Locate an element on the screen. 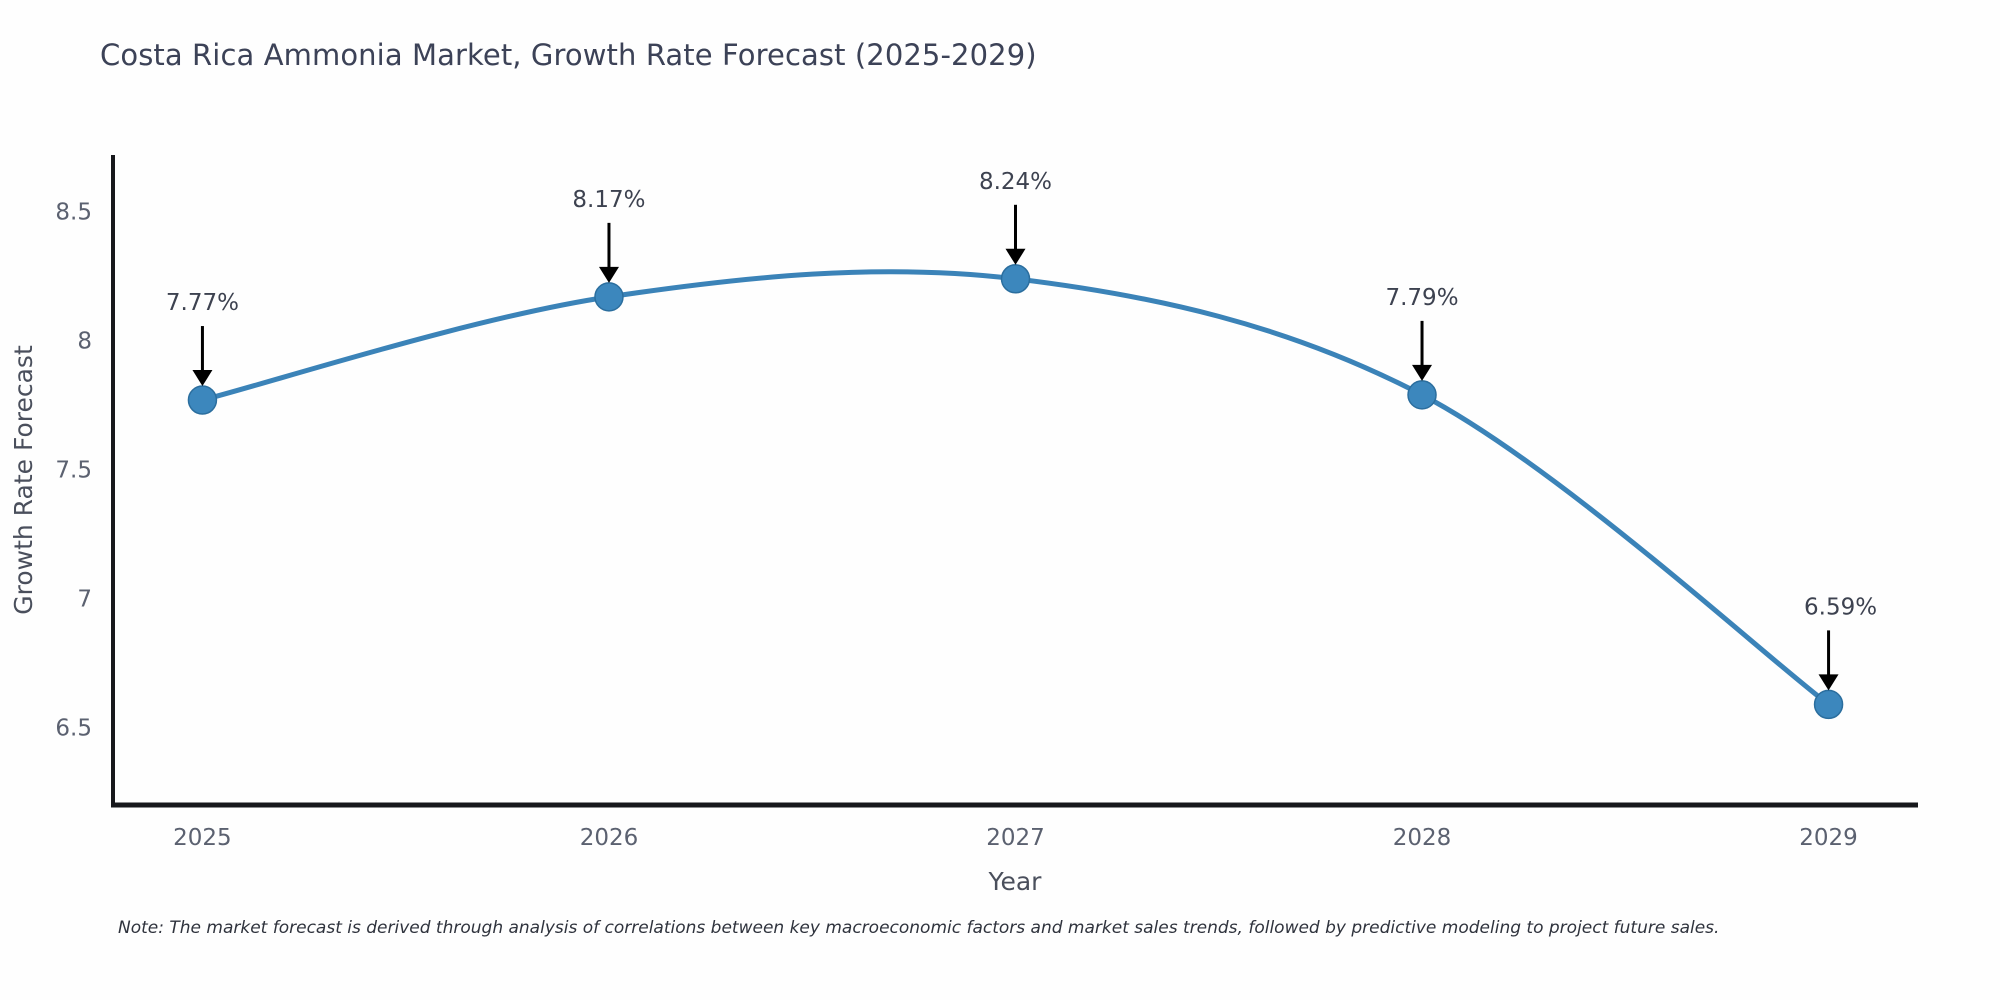 The width and height of the screenshot is (2000, 1000). y-axis-title: Growth Rate Forecast is located at coordinates (23, 480).